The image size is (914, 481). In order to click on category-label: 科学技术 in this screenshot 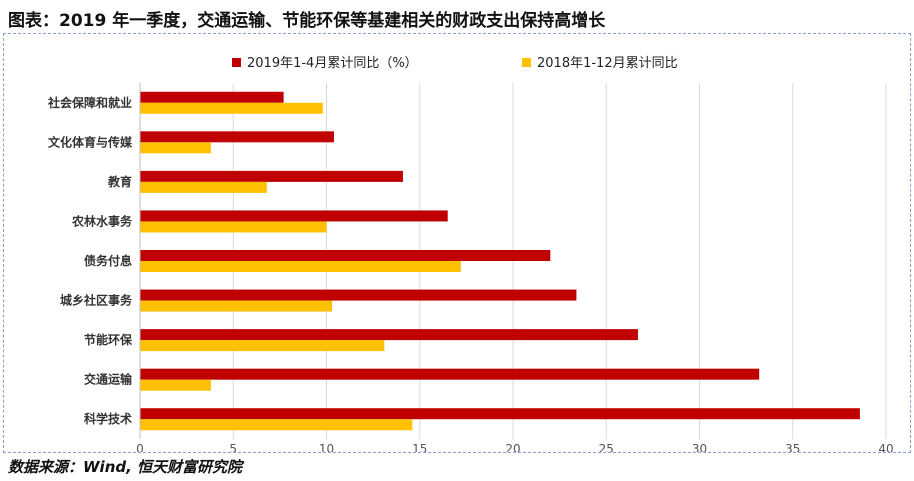, I will do `click(108, 418)`.